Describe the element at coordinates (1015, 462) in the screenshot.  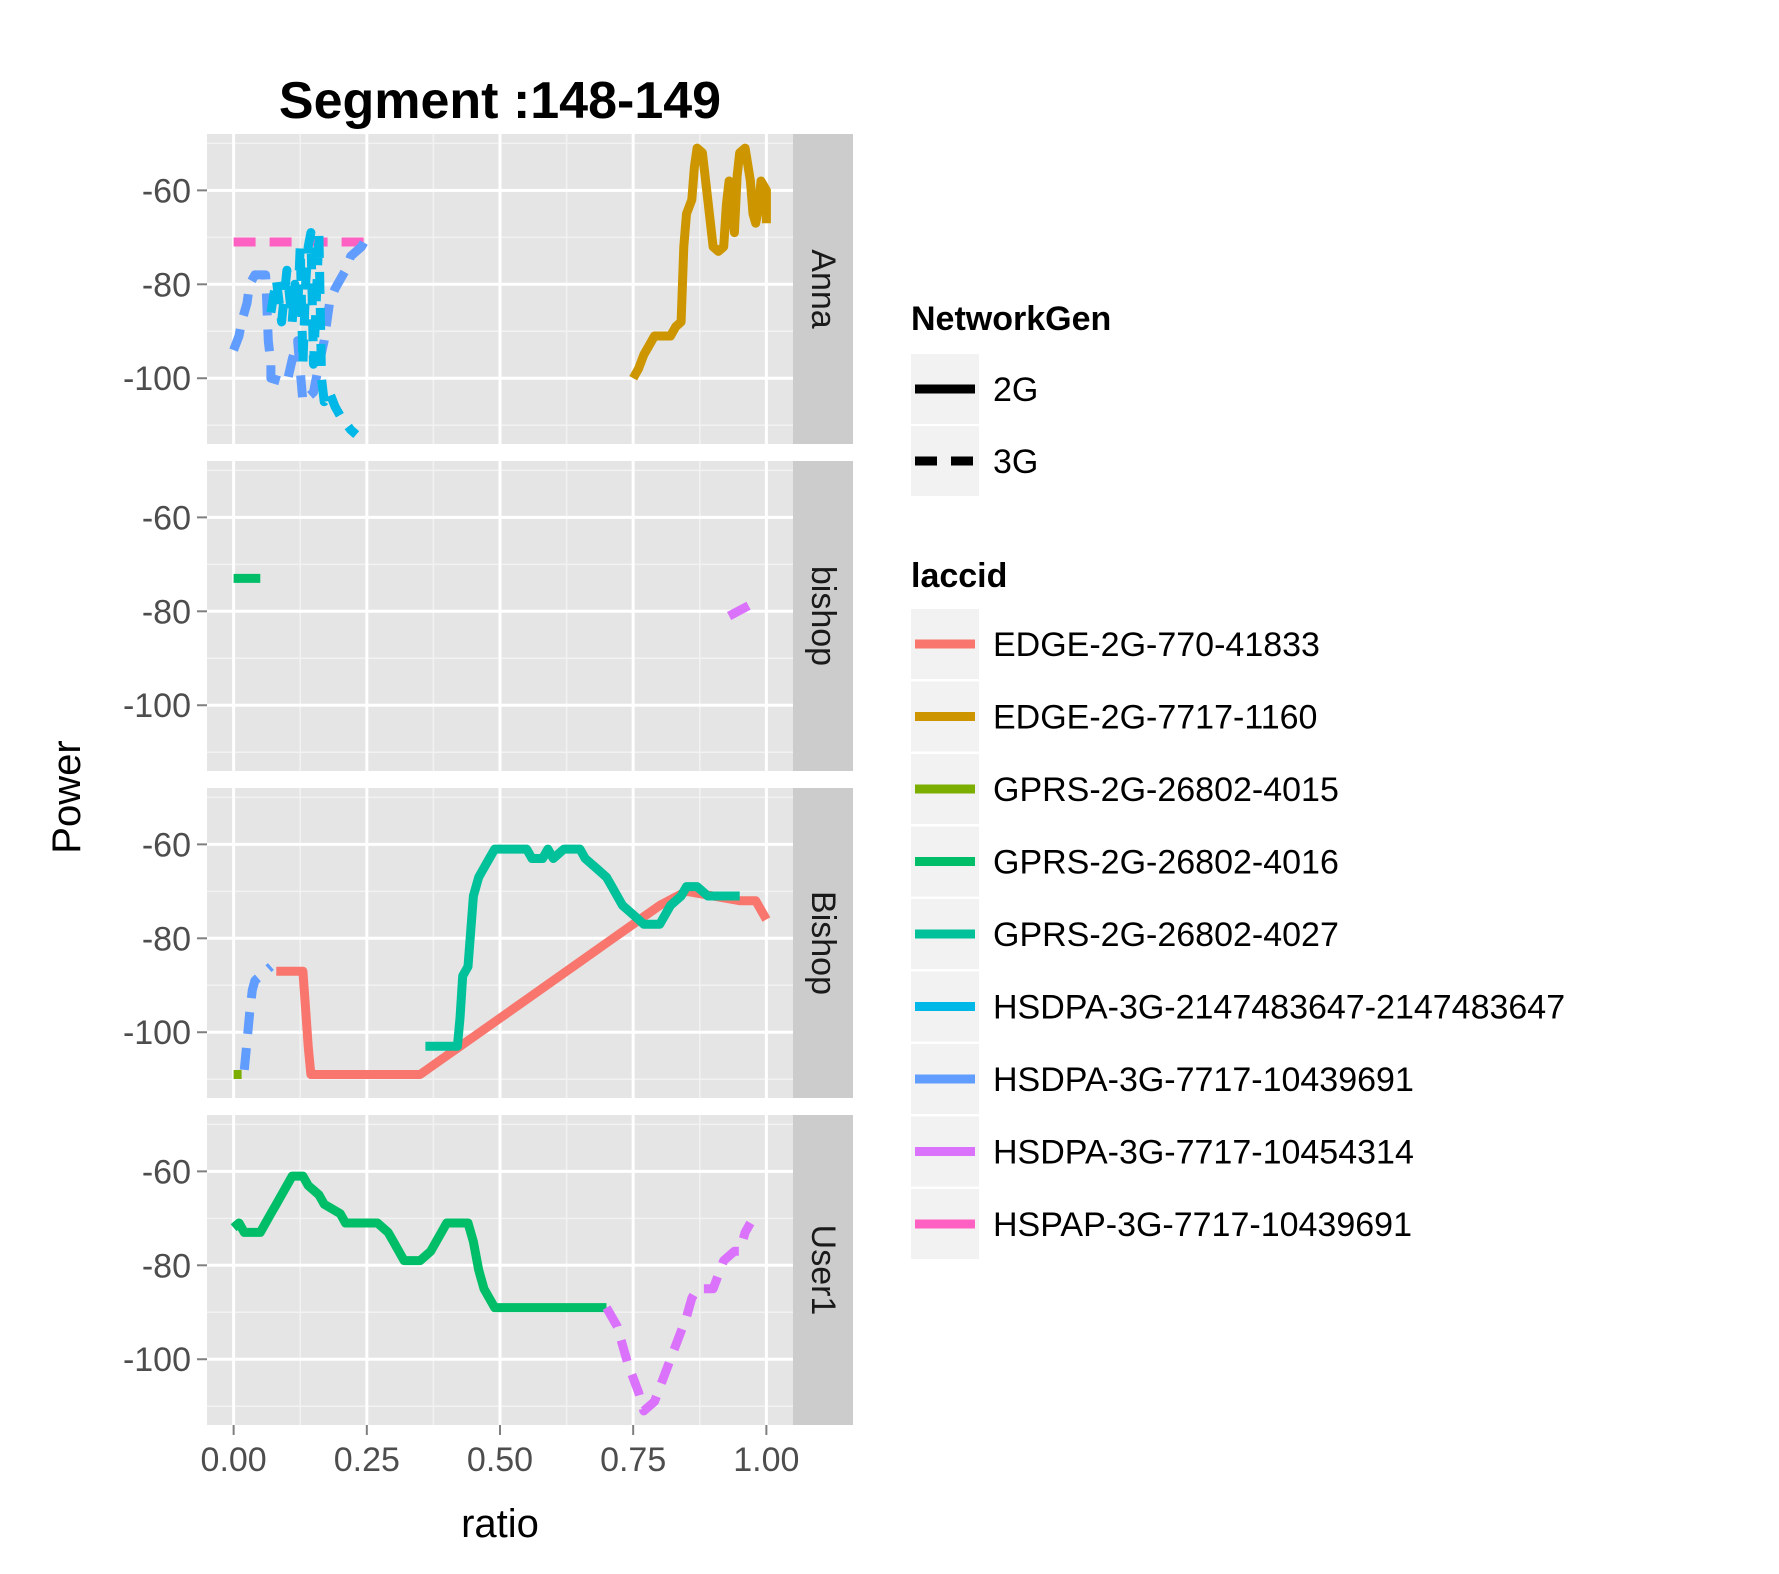
I see `legend-label-3G: 3G` at that location.